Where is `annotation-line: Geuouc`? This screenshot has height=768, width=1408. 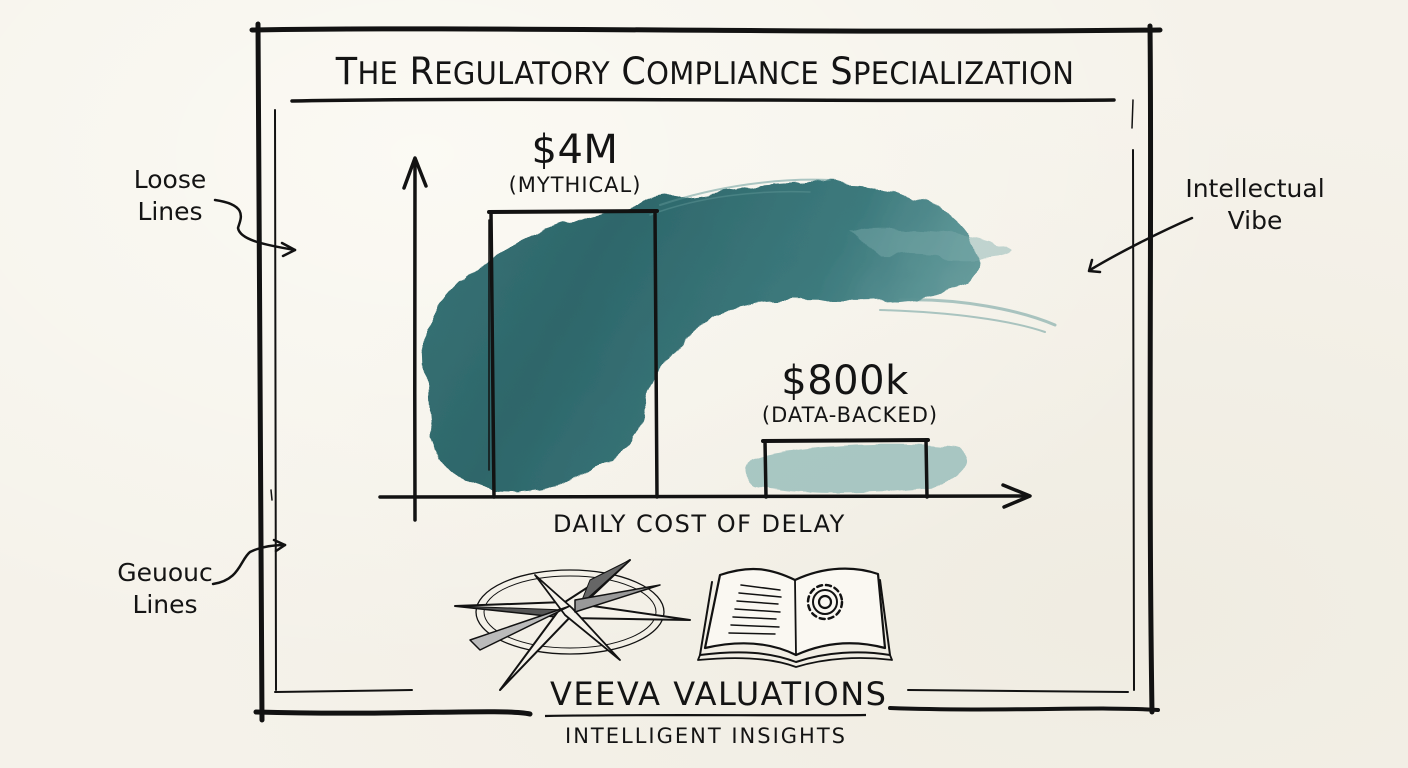 annotation-line: Geuouc is located at coordinates (165, 572).